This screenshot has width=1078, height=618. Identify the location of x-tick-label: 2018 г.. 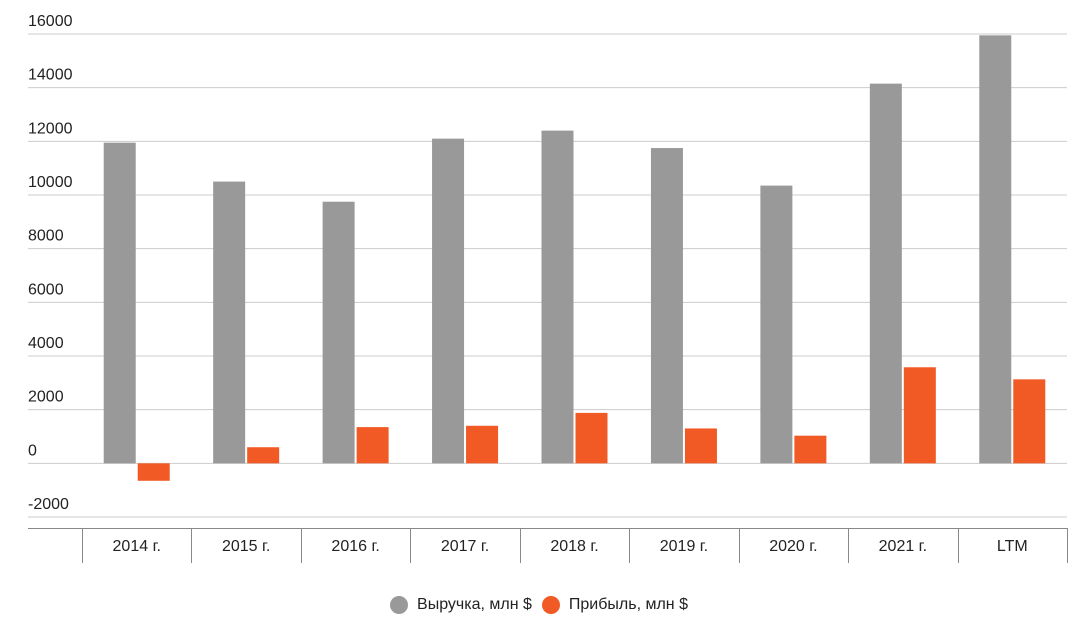
(574, 546).